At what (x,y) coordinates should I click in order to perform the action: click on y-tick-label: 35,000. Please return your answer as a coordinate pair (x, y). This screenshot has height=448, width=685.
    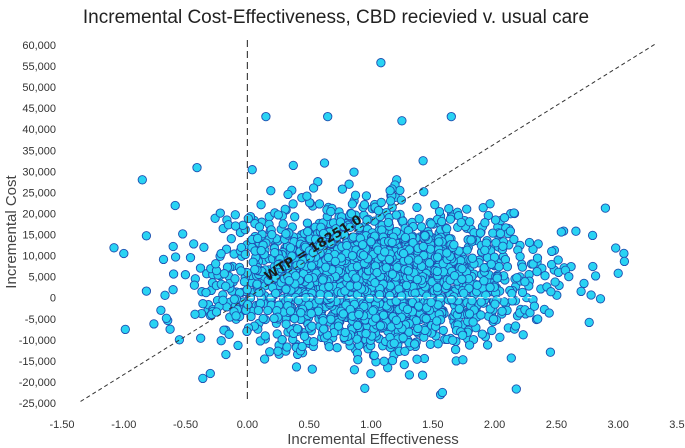
    Looking at the image, I should click on (39, 151).